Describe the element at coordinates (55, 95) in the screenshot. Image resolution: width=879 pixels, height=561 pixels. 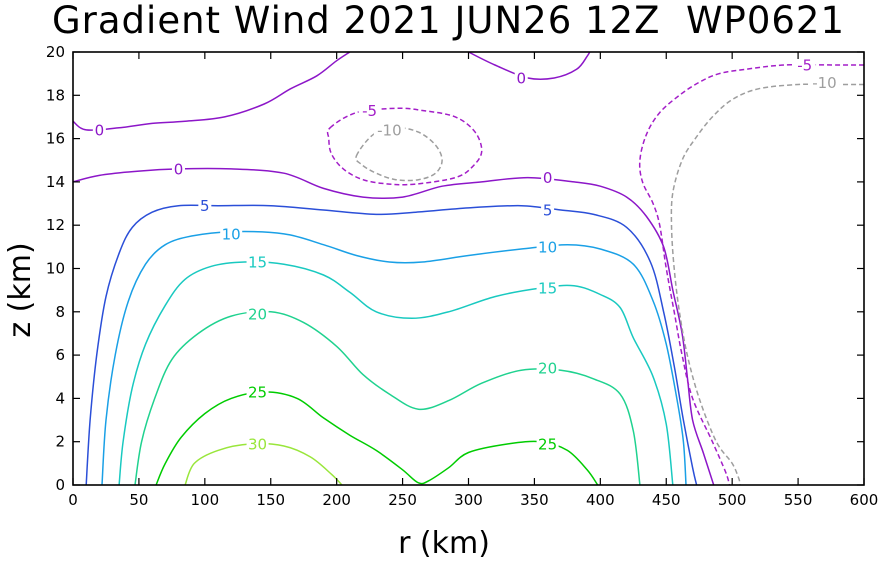
I see `y-tick-label: 18` at that location.